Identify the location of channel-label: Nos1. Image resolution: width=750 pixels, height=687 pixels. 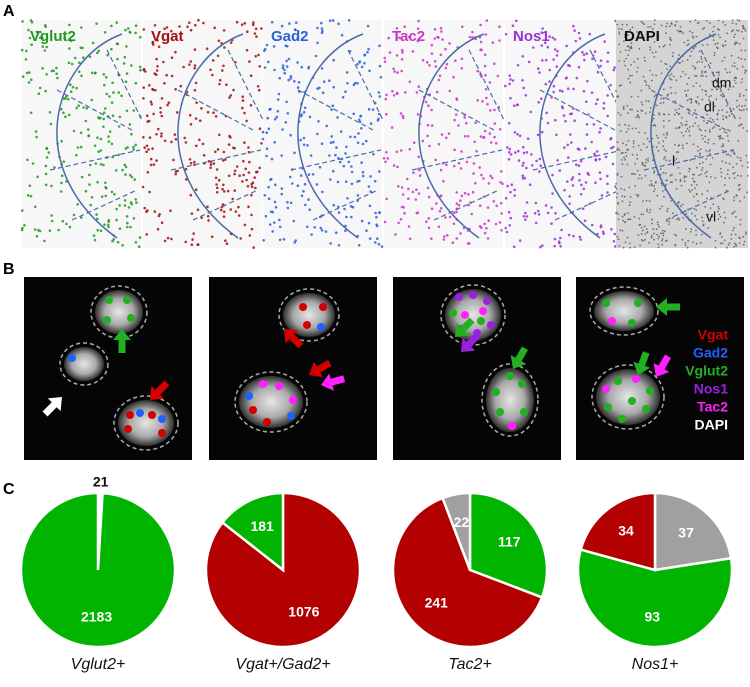
(531, 36).